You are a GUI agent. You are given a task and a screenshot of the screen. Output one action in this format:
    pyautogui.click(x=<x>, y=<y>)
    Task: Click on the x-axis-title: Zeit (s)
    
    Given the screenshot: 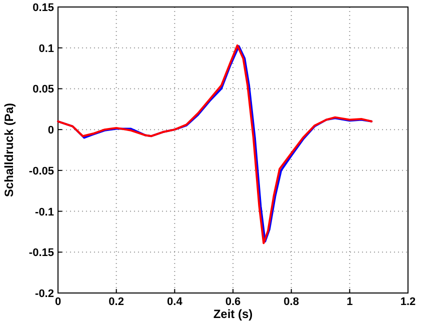 What is the action you would take?
    pyautogui.click(x=233, y=314)
    